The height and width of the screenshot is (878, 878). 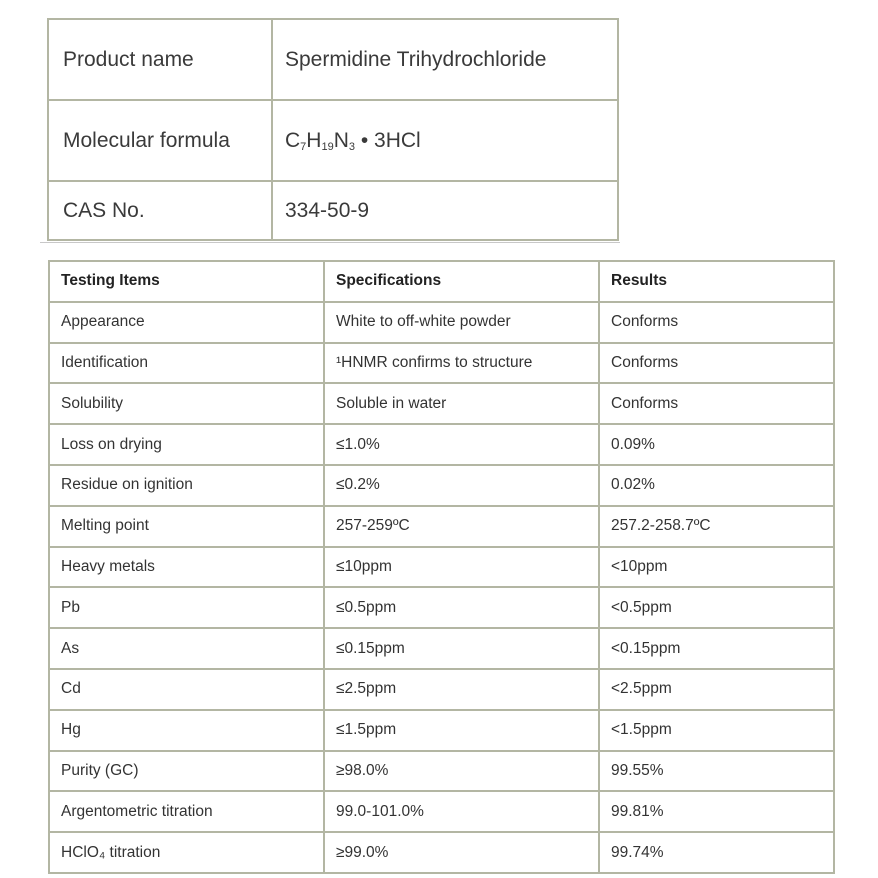 What do you see at coordinates (461, 526) in the screenshot?
I see `spec-cell: 257-259ºC` at bounding box center [461, 526].